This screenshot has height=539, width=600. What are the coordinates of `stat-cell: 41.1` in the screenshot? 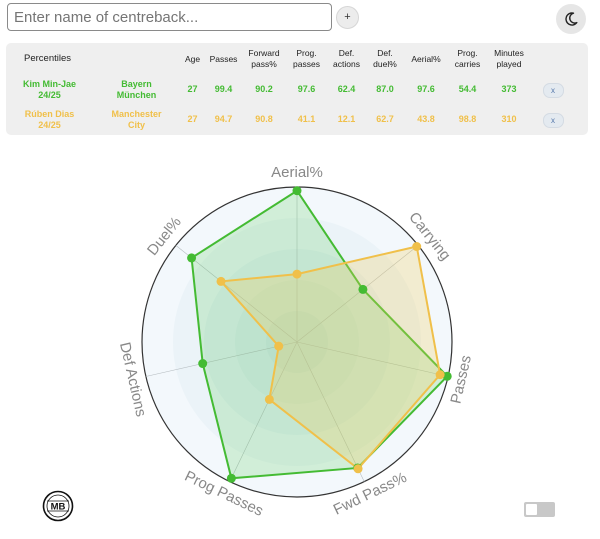 It's located at (306, 119).